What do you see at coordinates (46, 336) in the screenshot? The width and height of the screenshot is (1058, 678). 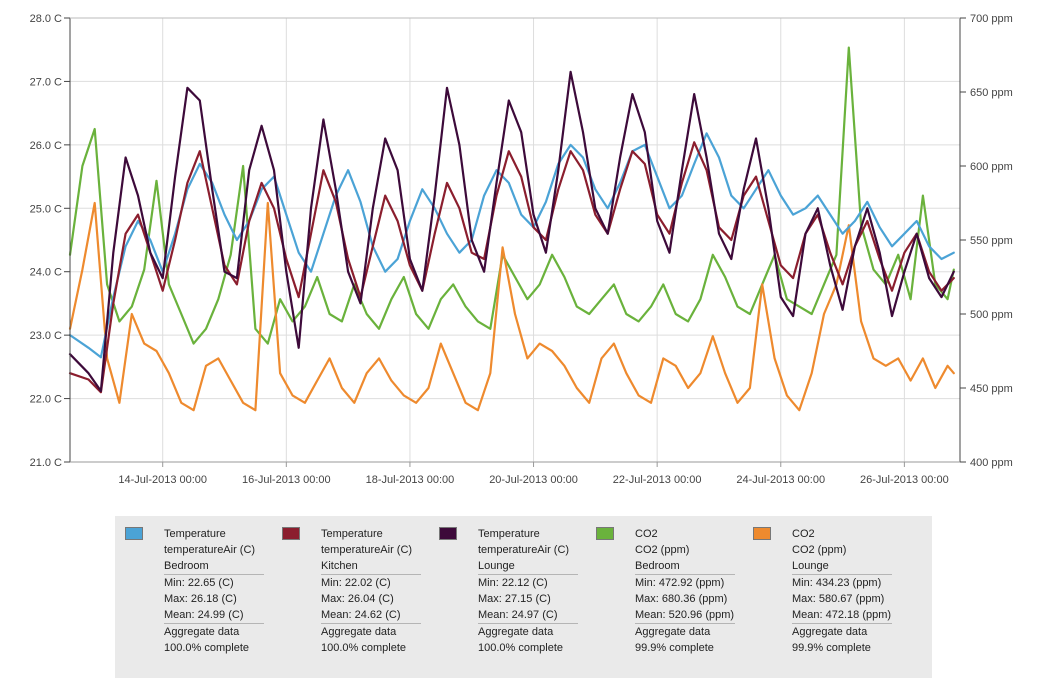 I see `left-tick-label: 23.0 C` at bounding box center [46, 336].